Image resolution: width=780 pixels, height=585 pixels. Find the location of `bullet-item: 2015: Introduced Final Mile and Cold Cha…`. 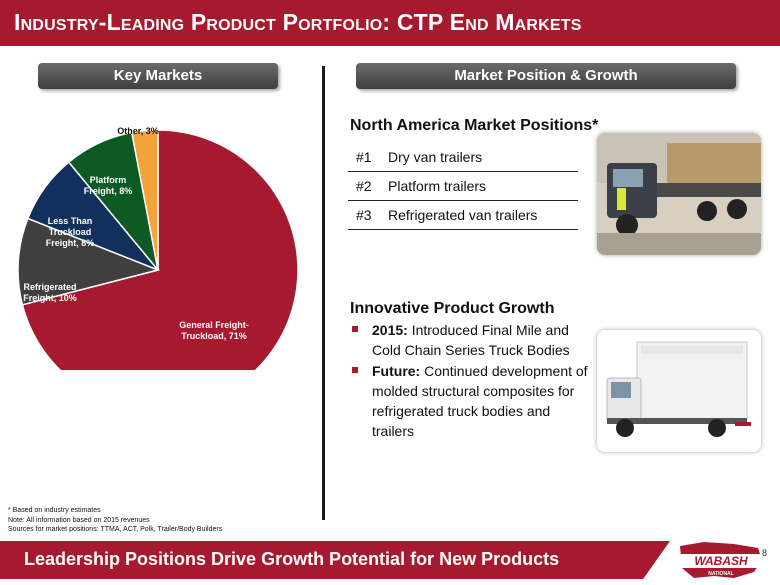

bullet-item: 2015: Introduced Final Mile and Cold Cha… is located at coordinates (470, 340).